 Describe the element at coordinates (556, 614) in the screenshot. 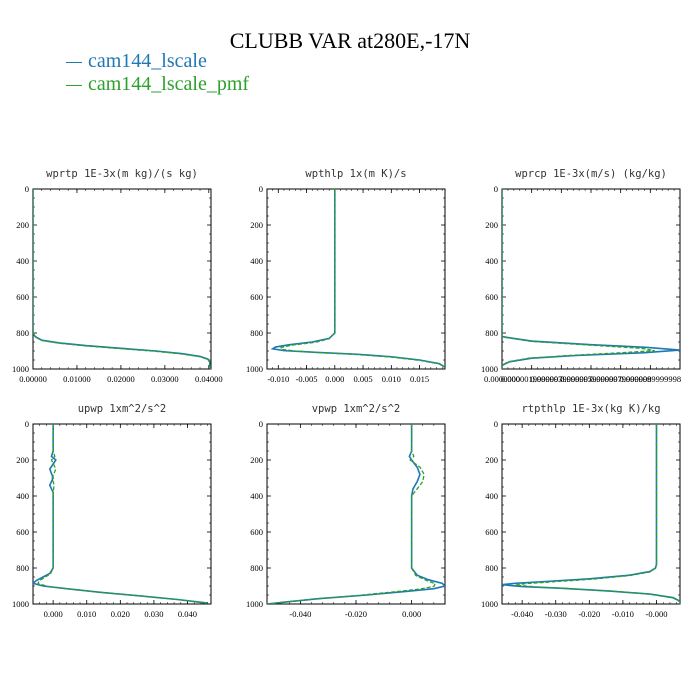

I see `x-tick-label: -0.030` at that location.